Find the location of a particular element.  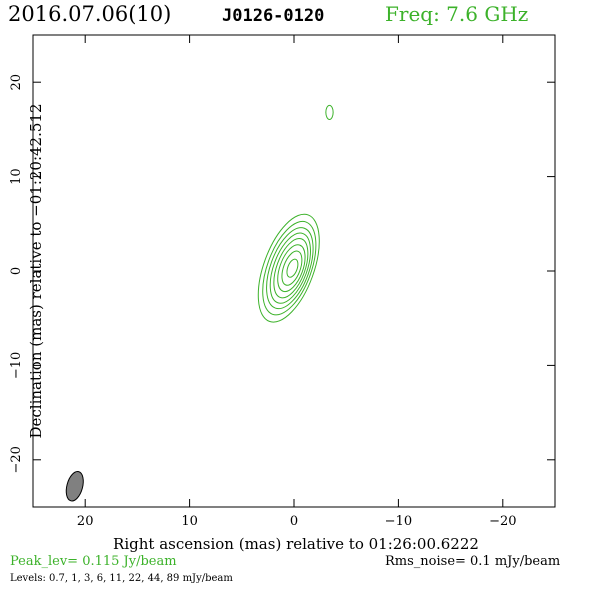

beam-group is located at coordinates (74, 486).